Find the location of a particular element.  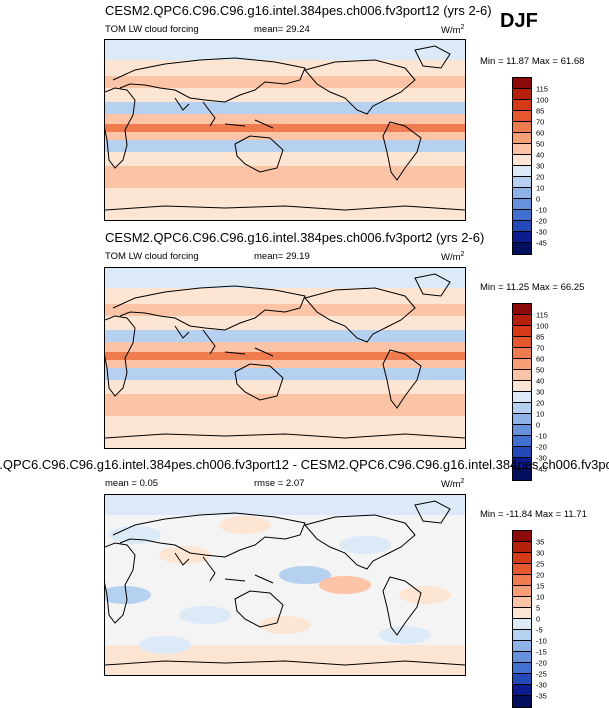

panel-2-variable-label: TOM LW cloud forcing is located at coordinates (152, 256).